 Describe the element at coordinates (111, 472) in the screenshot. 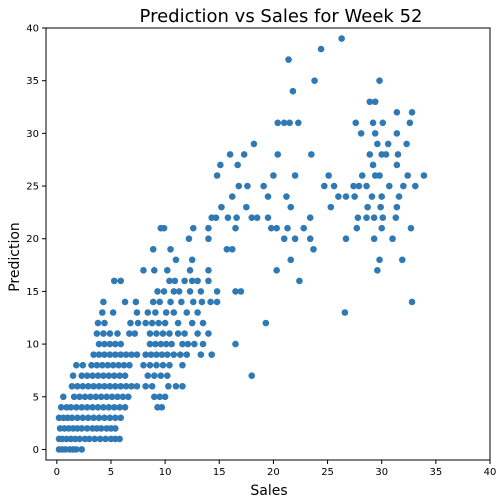

I see `x-tick-label: 5` at that location.